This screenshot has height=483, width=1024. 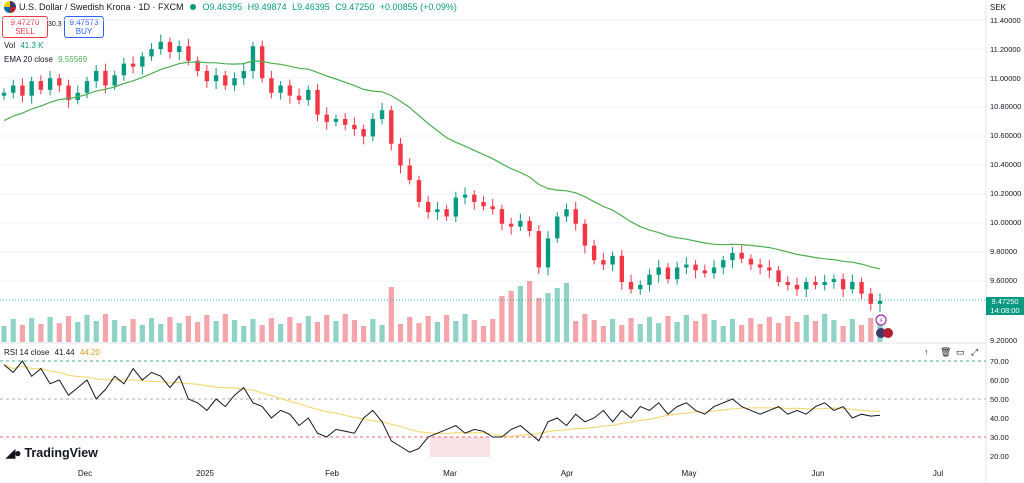 What do you see at coordinates (1005, 78) in the screenshot?
I see `y-tick: 11.00000` at bounding box center [1005, 78].